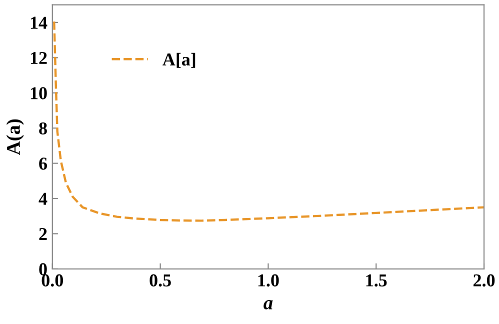 The image size is (499, 324). Describe the element at coordinates (43, 128) in the screenshot. I see `y-tick-label: 8` at that location.